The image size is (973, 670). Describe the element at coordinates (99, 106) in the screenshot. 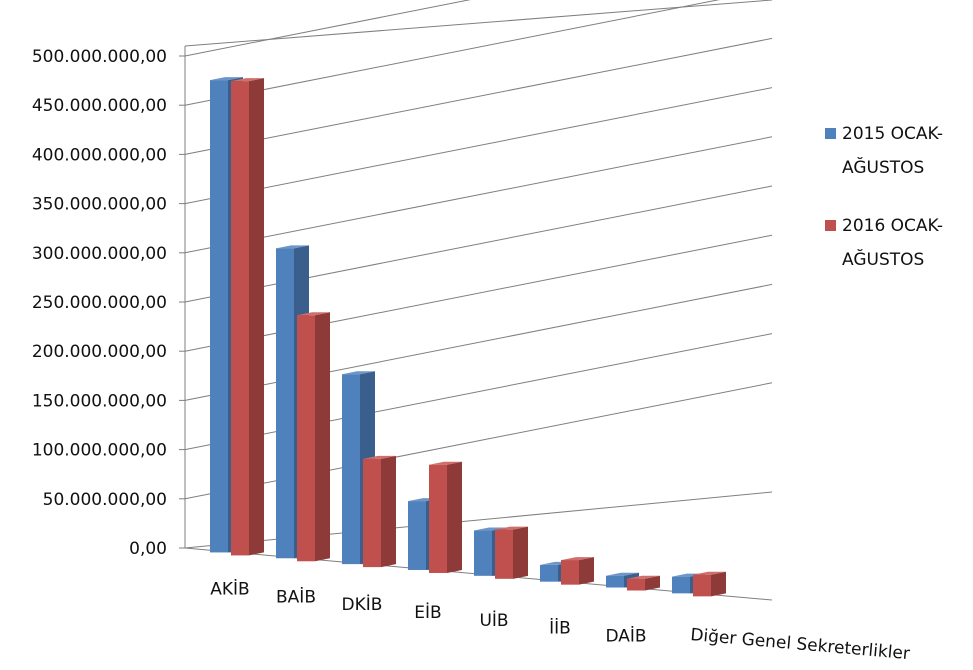

I see `y-tick-label: 450.000.000,00` at that location.